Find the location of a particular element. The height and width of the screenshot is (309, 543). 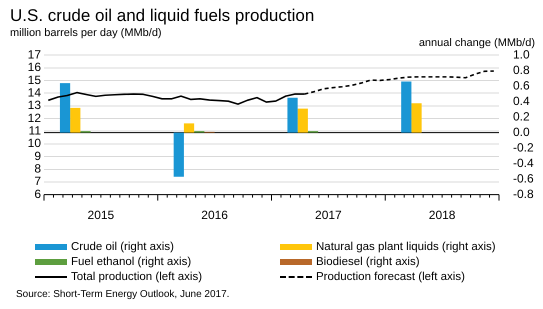

x-tick-label: 2016 is located at coordinates (214, 215).